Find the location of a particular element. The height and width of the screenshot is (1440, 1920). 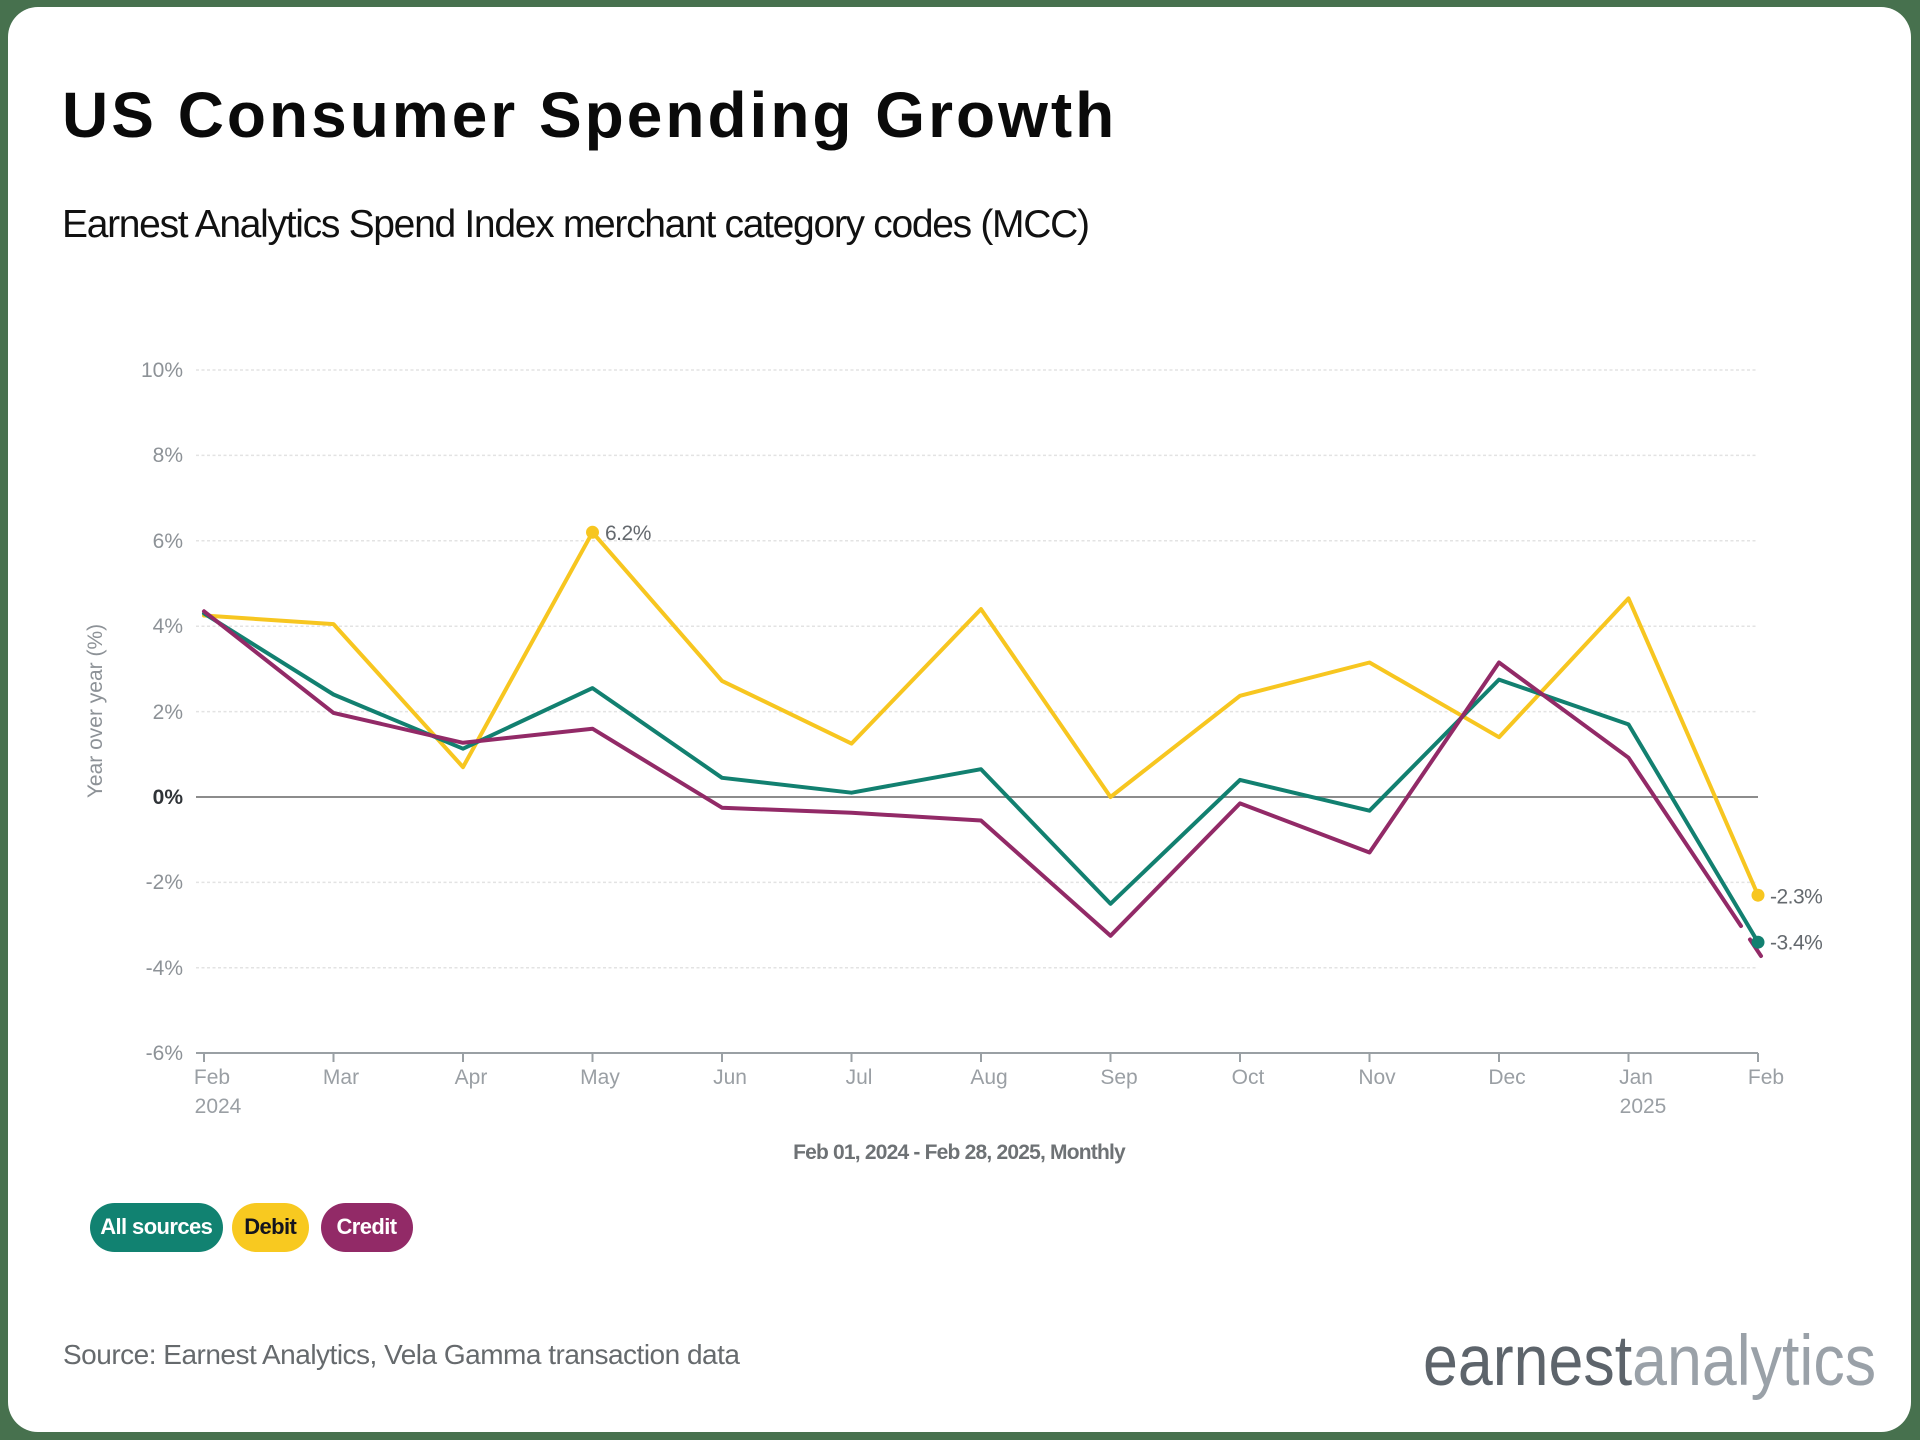

svg-text: 2% is located at coordinates (168, 712).